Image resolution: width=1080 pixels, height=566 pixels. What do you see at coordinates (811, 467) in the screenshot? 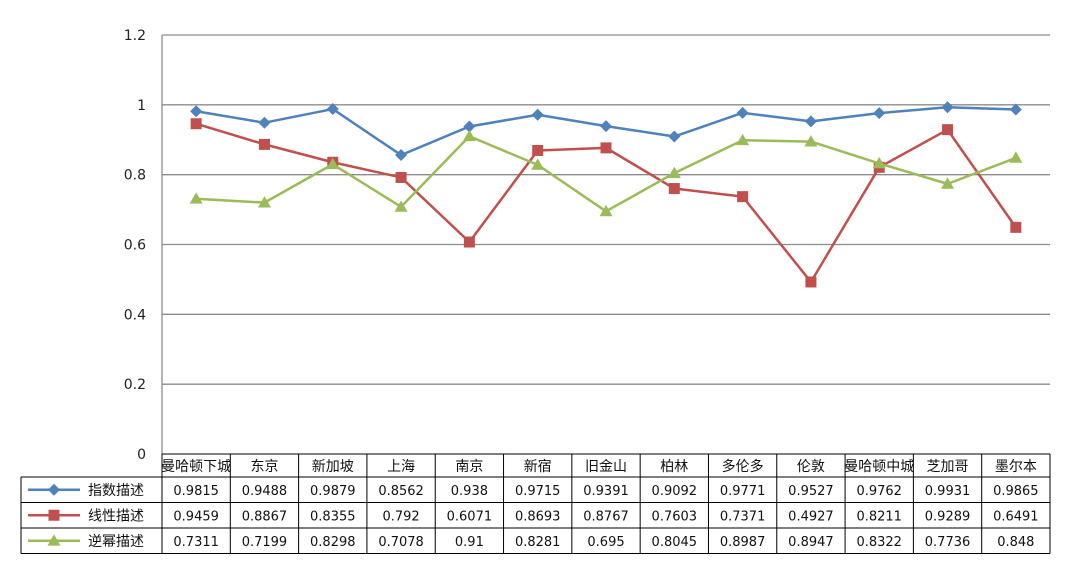
I see `category-label: 伦敦` at bounding box center [811, 467].